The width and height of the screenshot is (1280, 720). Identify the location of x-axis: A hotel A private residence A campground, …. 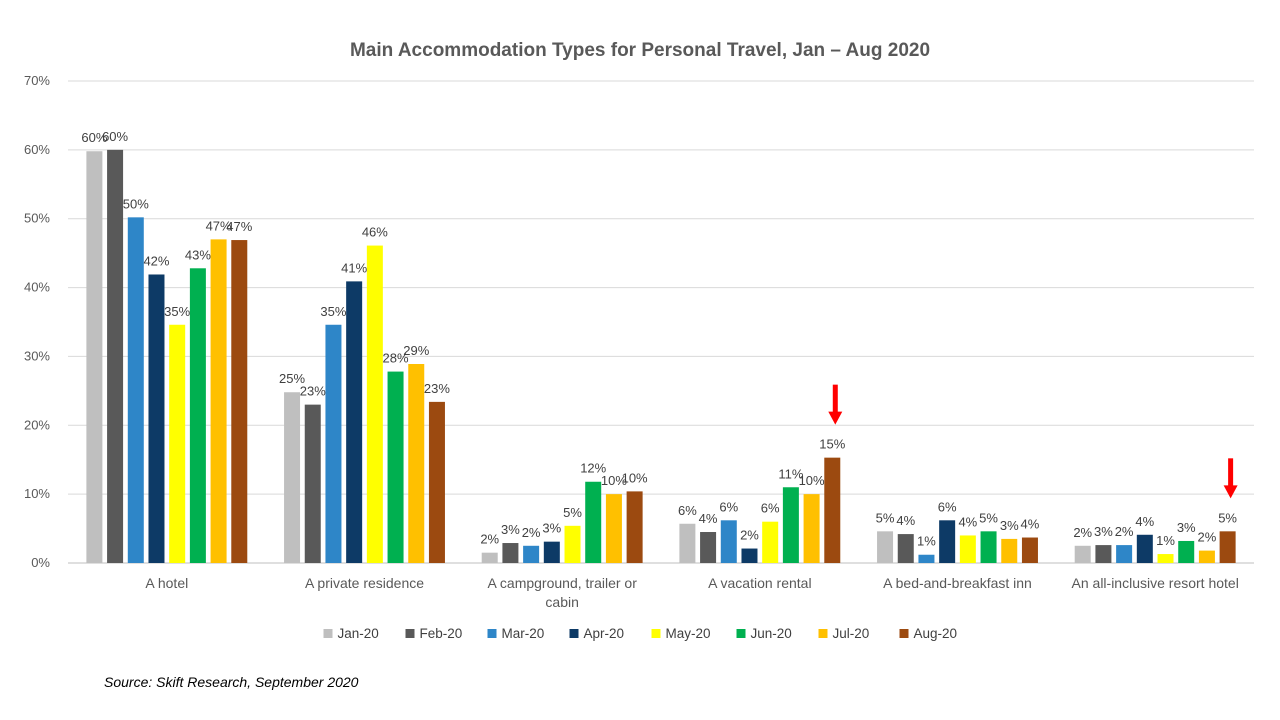
(691, 592).